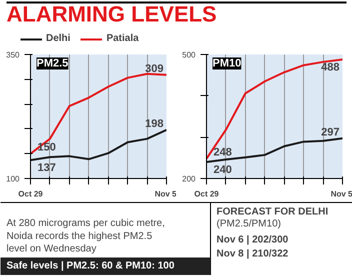  Describe the element at coordinates (111, 14) in the screenshot. I see `chart-title: ALARMING LEVELS` at that location.